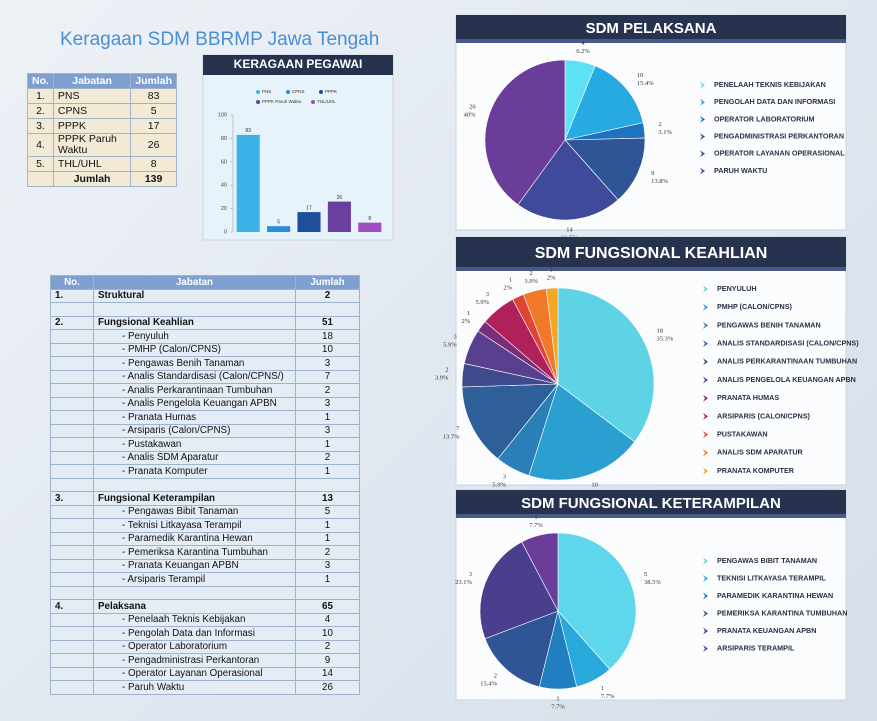 The image size is (877, 721). I want to click on legend-label: PENGAWAS BENIH TANAMAN, so click(769, 324).